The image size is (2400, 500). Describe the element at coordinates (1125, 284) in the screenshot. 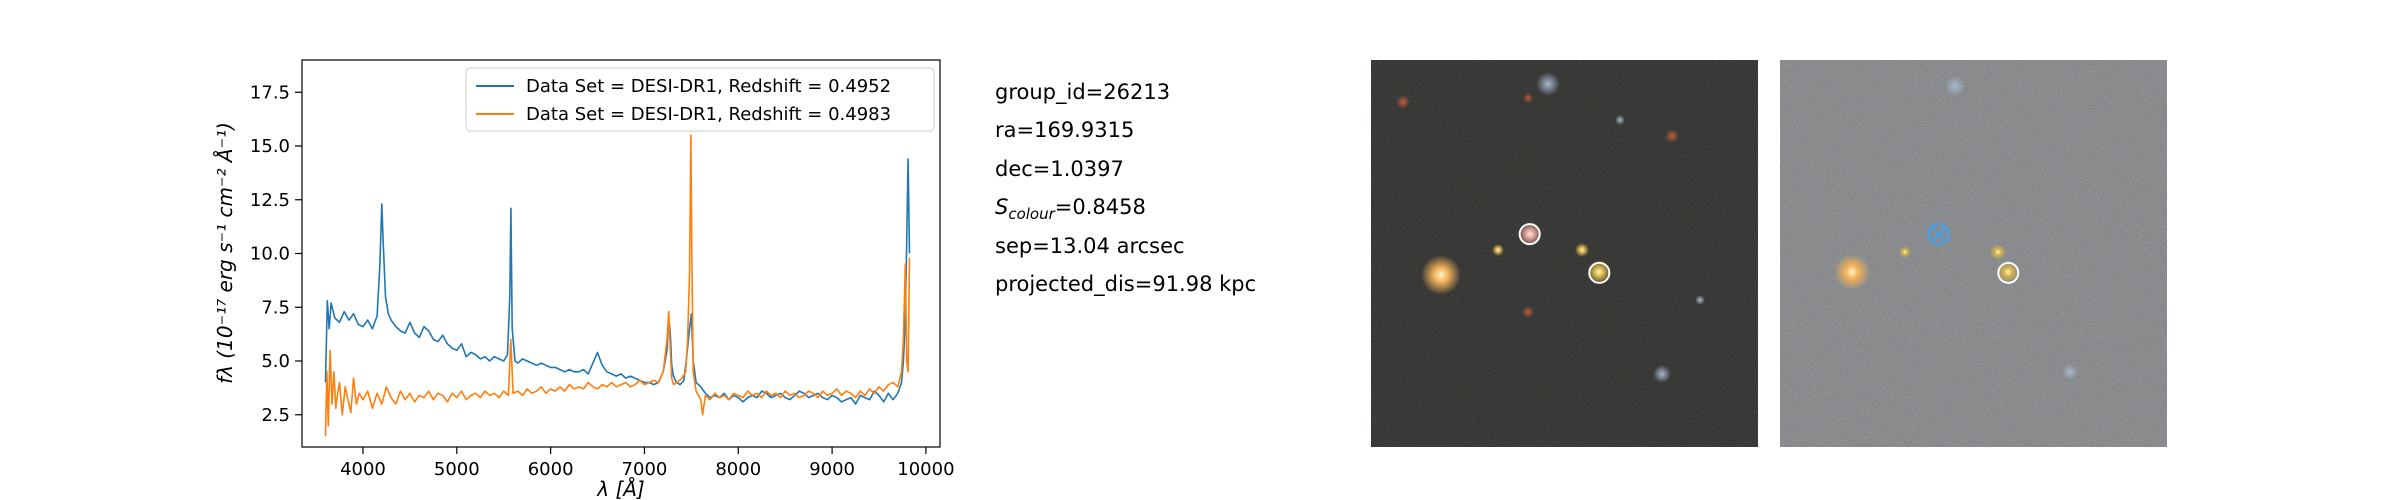

I see `projected-dis-text: projected_dis=91.98 kpc` at that location.